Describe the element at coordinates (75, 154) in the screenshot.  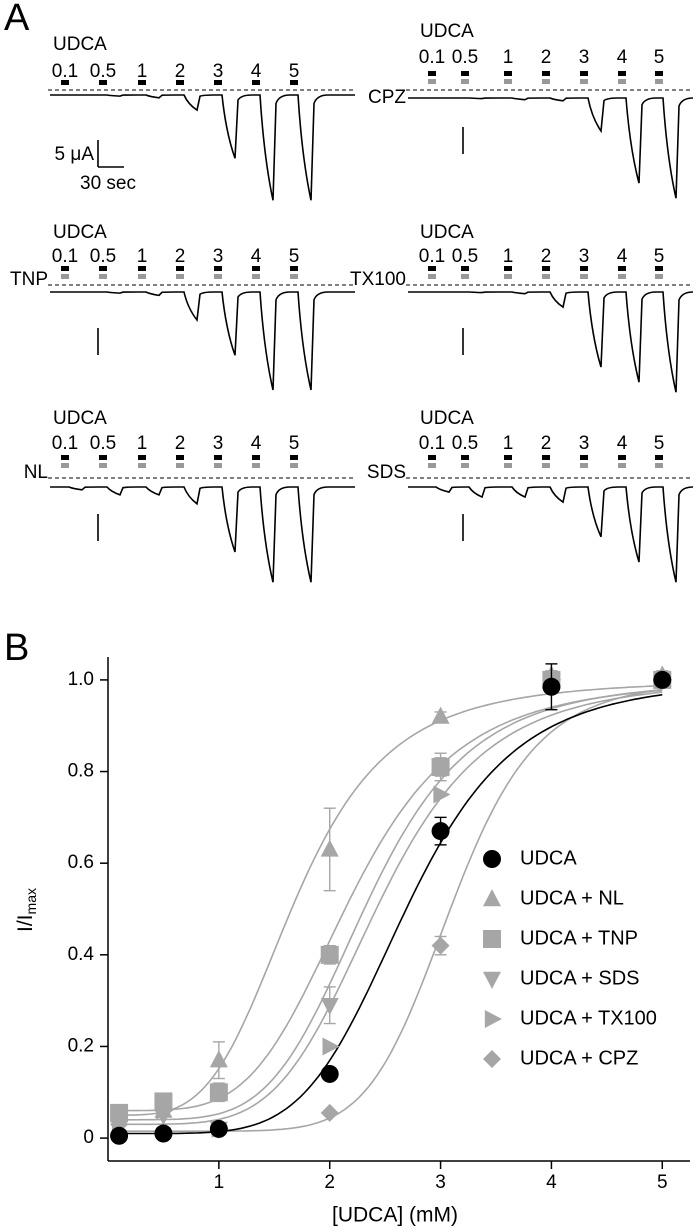
I see `scale-current-label: 5 μA` at that location.